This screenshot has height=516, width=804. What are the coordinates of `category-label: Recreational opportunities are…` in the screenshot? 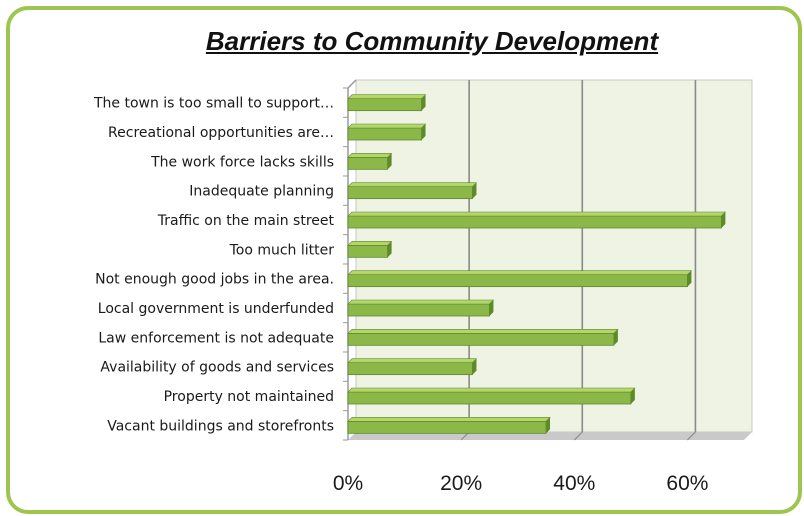 It's located at (221, 133).